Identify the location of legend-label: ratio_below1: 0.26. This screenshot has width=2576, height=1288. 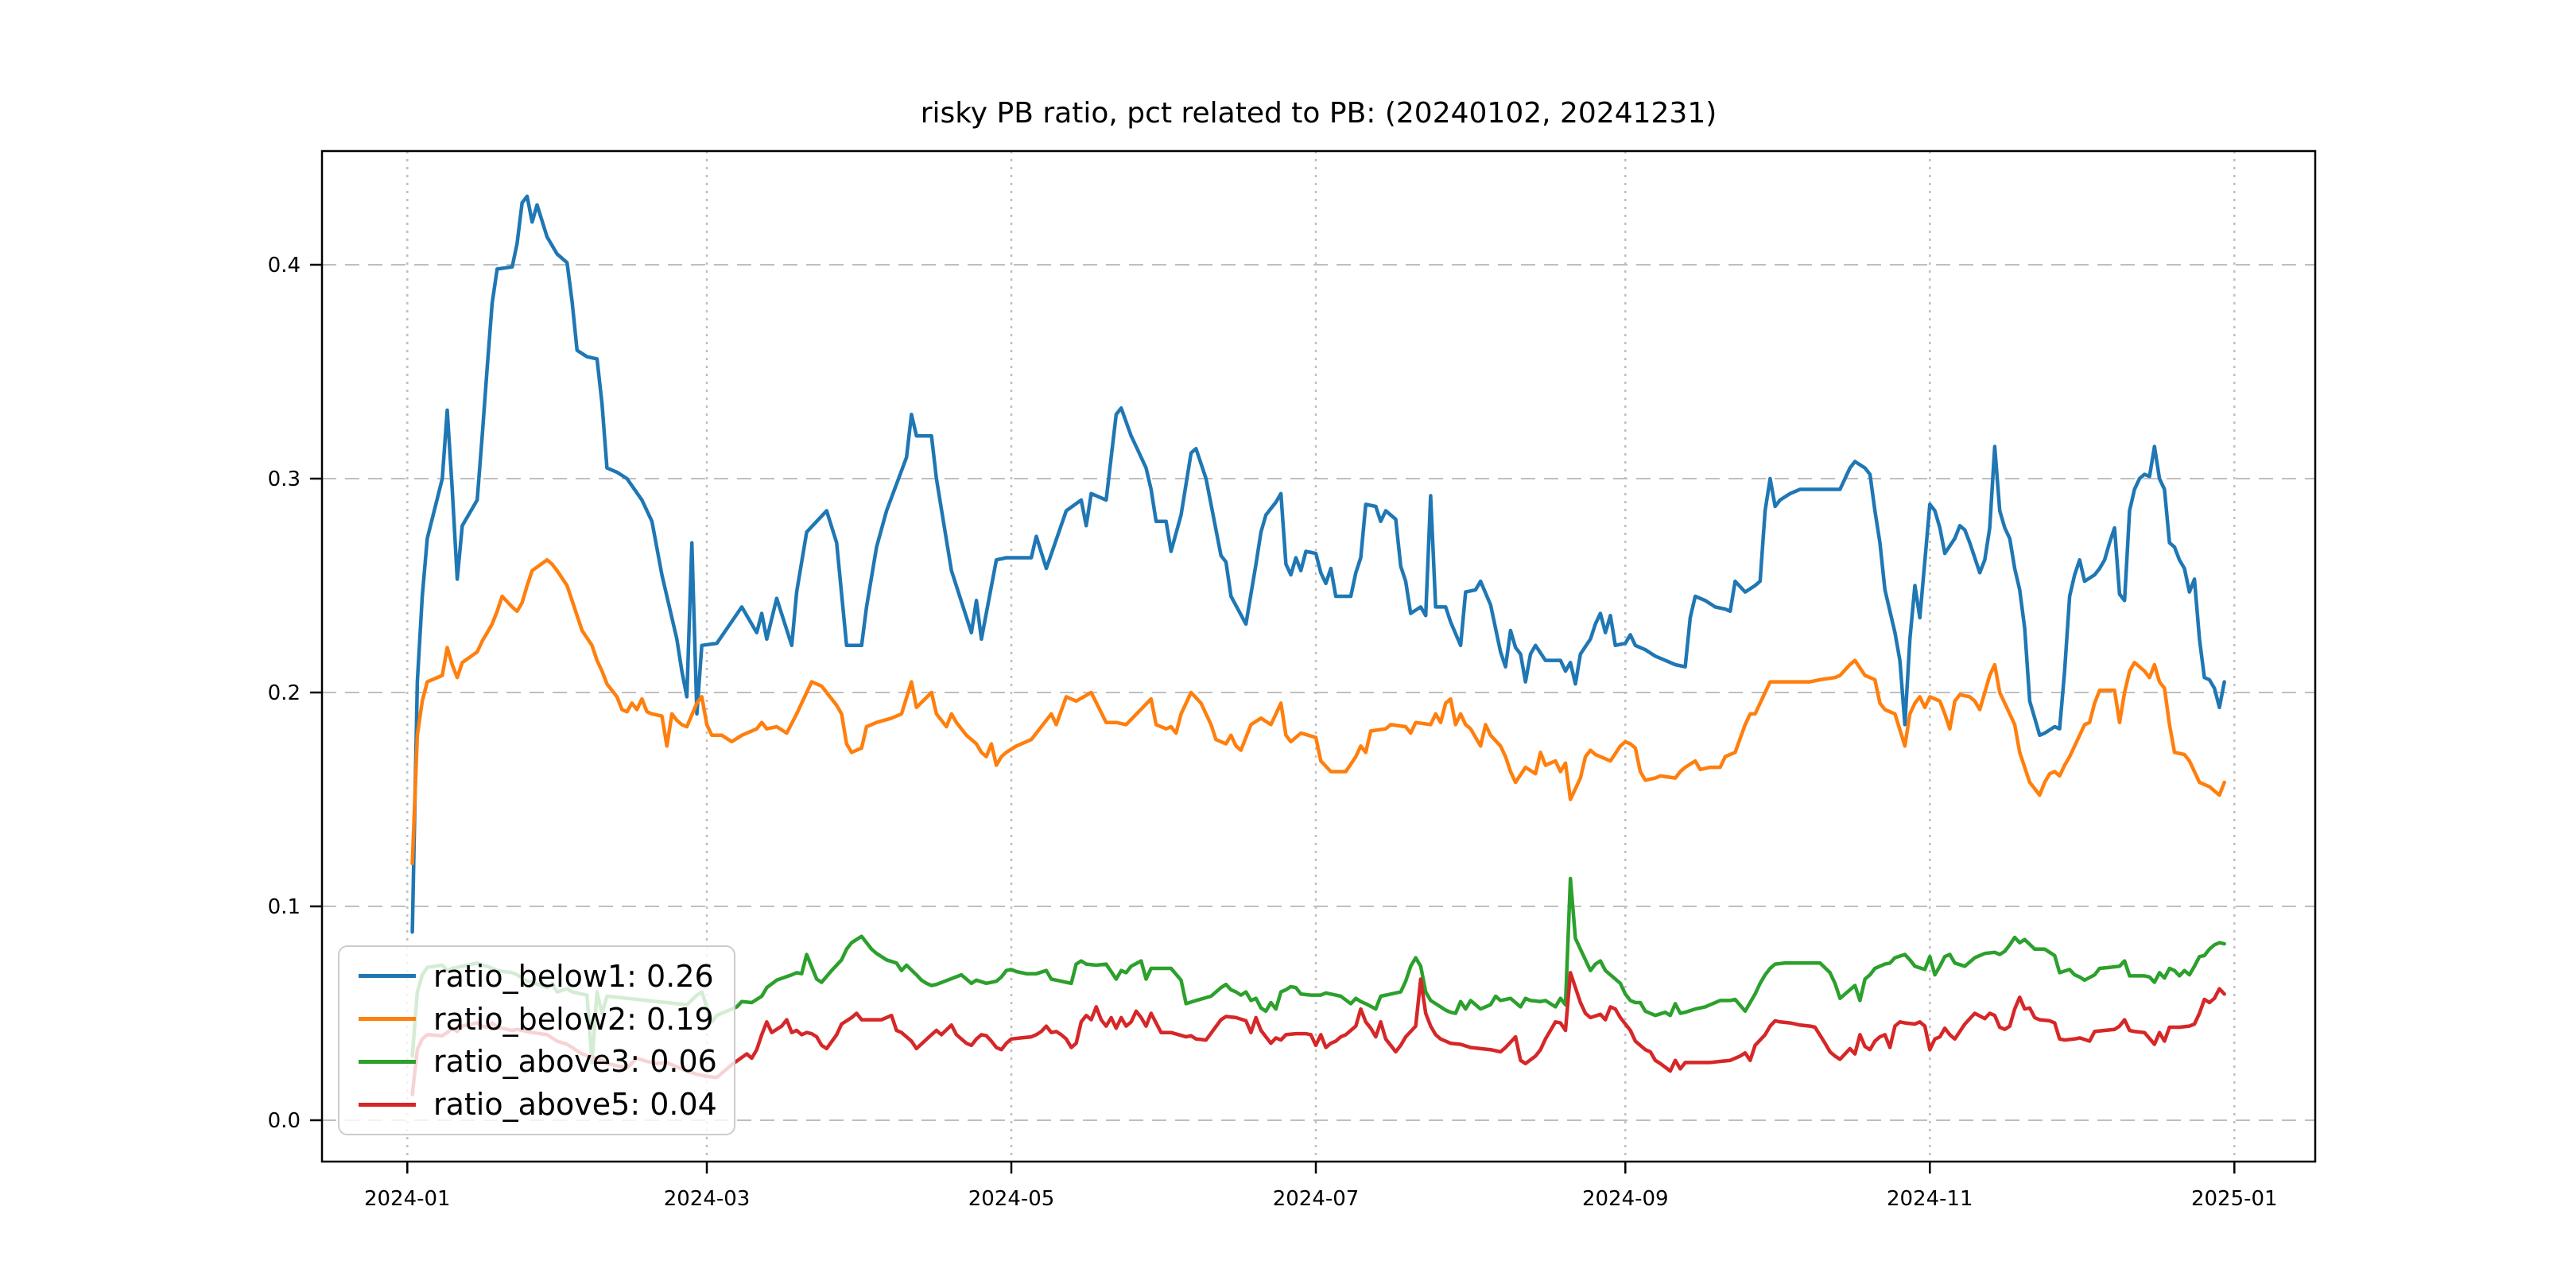
(573, 976).